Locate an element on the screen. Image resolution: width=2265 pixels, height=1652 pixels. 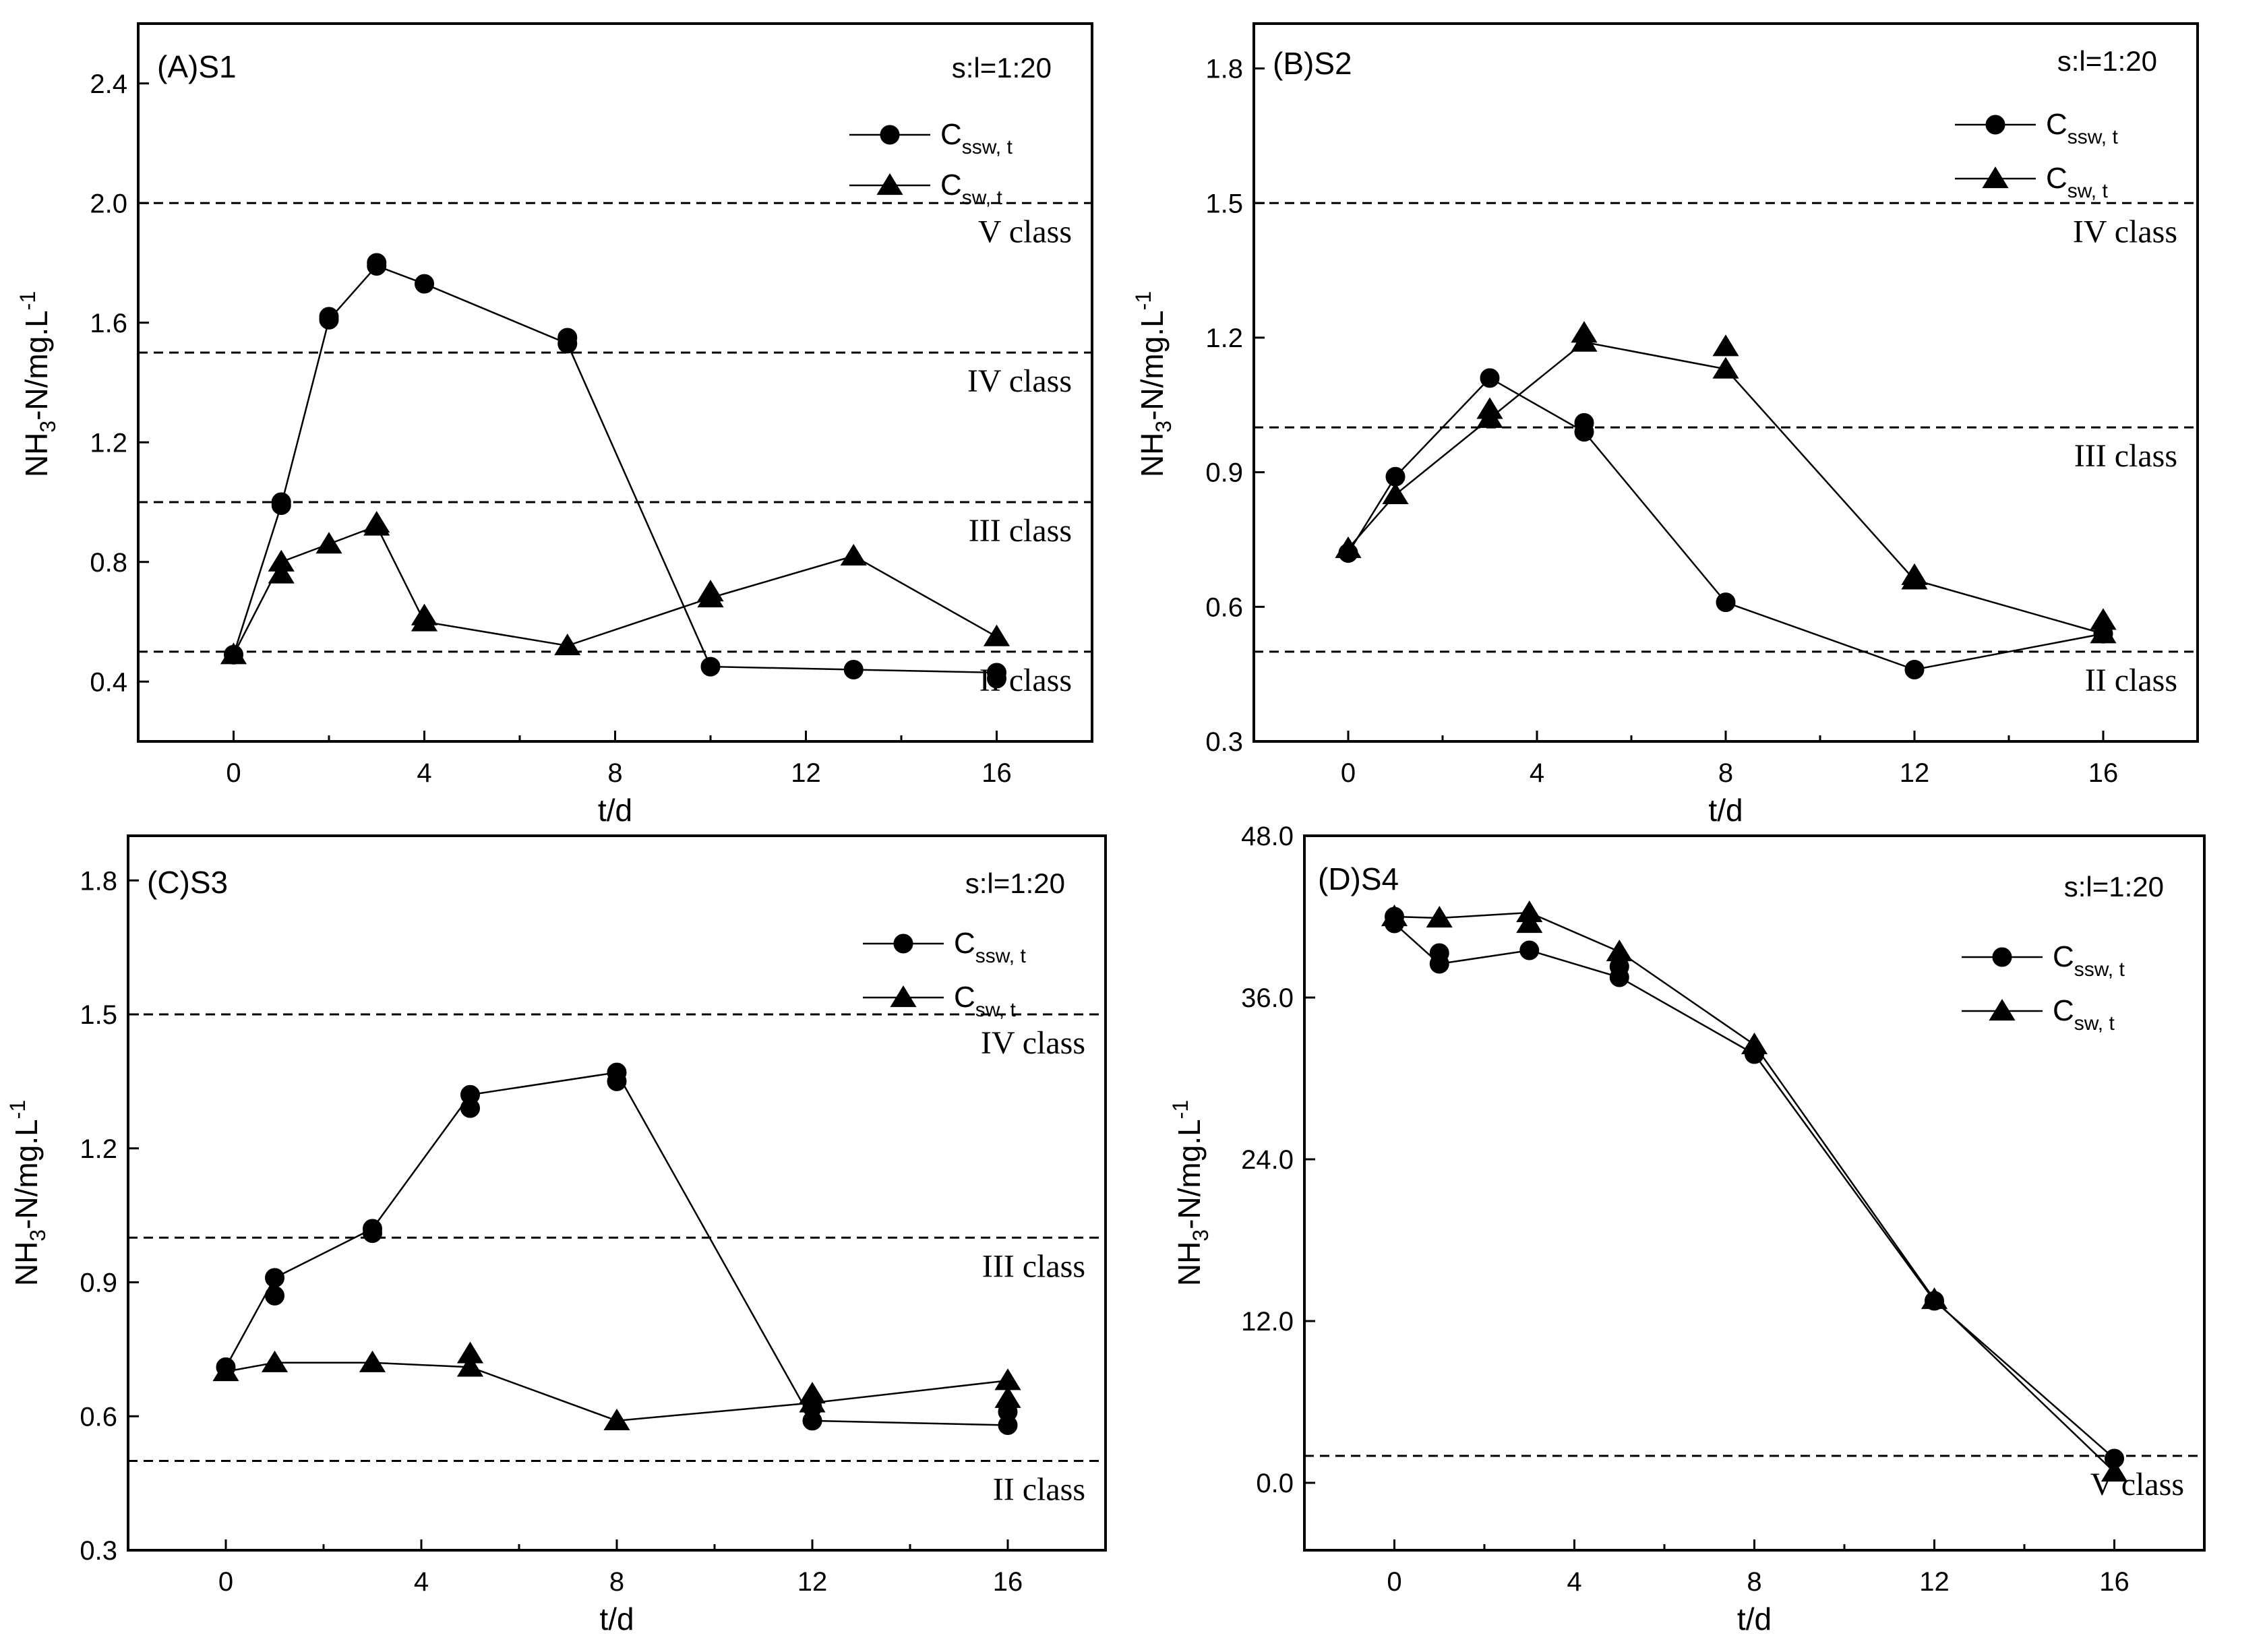
panel-title: (B)S2 is located at coordinates (1313, 64).